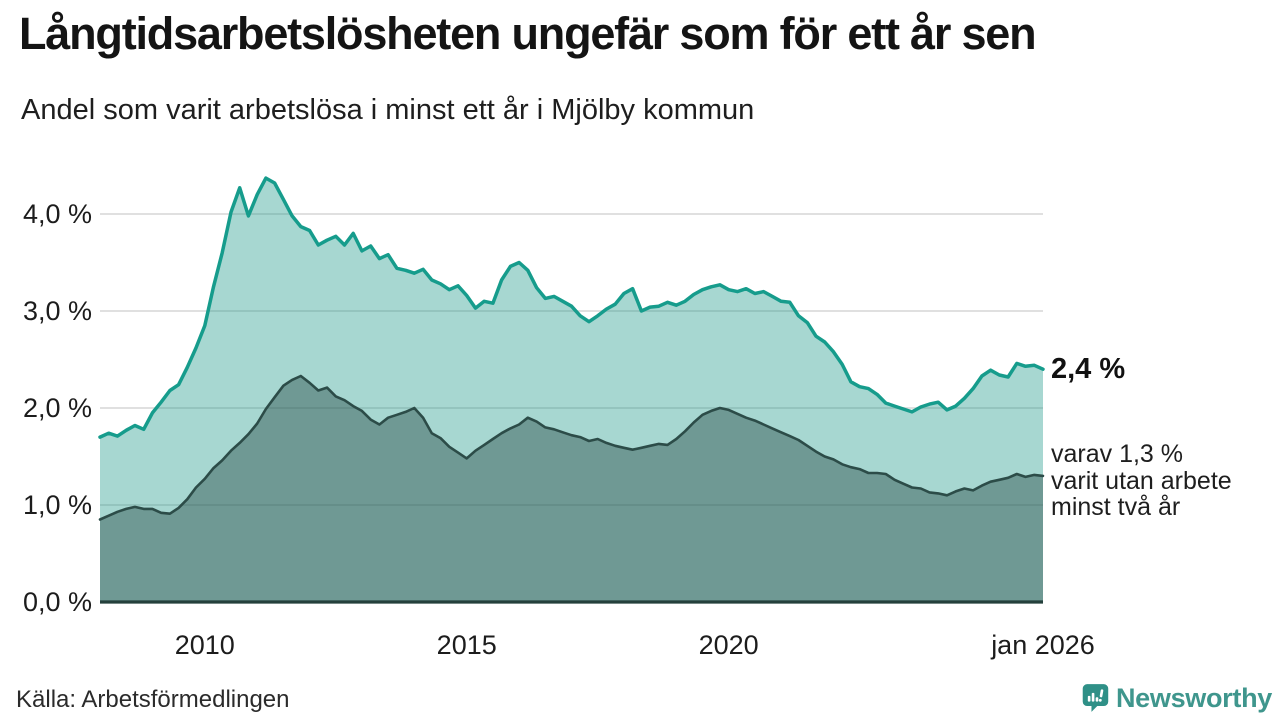 The width and height of the screenshot is (1280, 720). What do you see at coordinates (153, 699) in the screenshot?
I see `source-note: Källa: Arbetsförmedlingen` at bounding box center [153, 699].